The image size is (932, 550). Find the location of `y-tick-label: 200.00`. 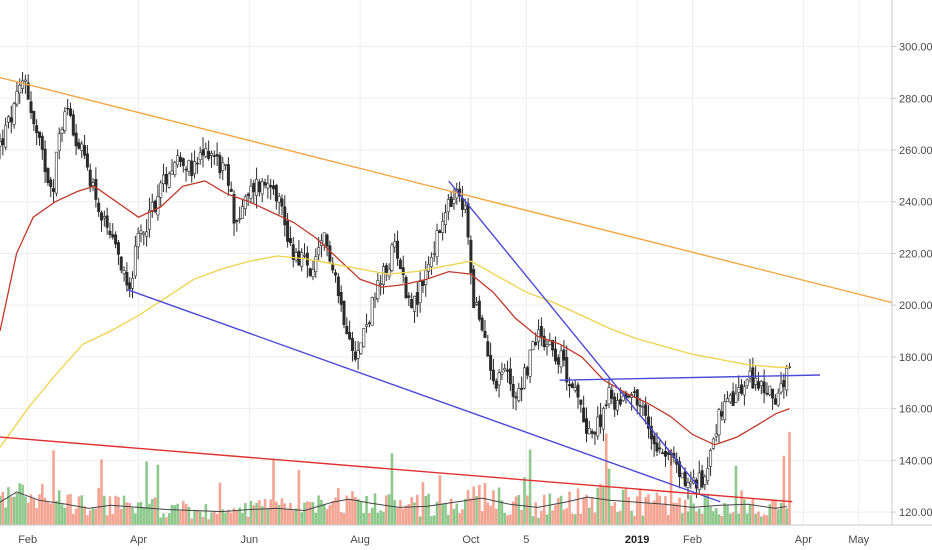

y-tick-label: 200.00 is located at coordinates (915, 306).